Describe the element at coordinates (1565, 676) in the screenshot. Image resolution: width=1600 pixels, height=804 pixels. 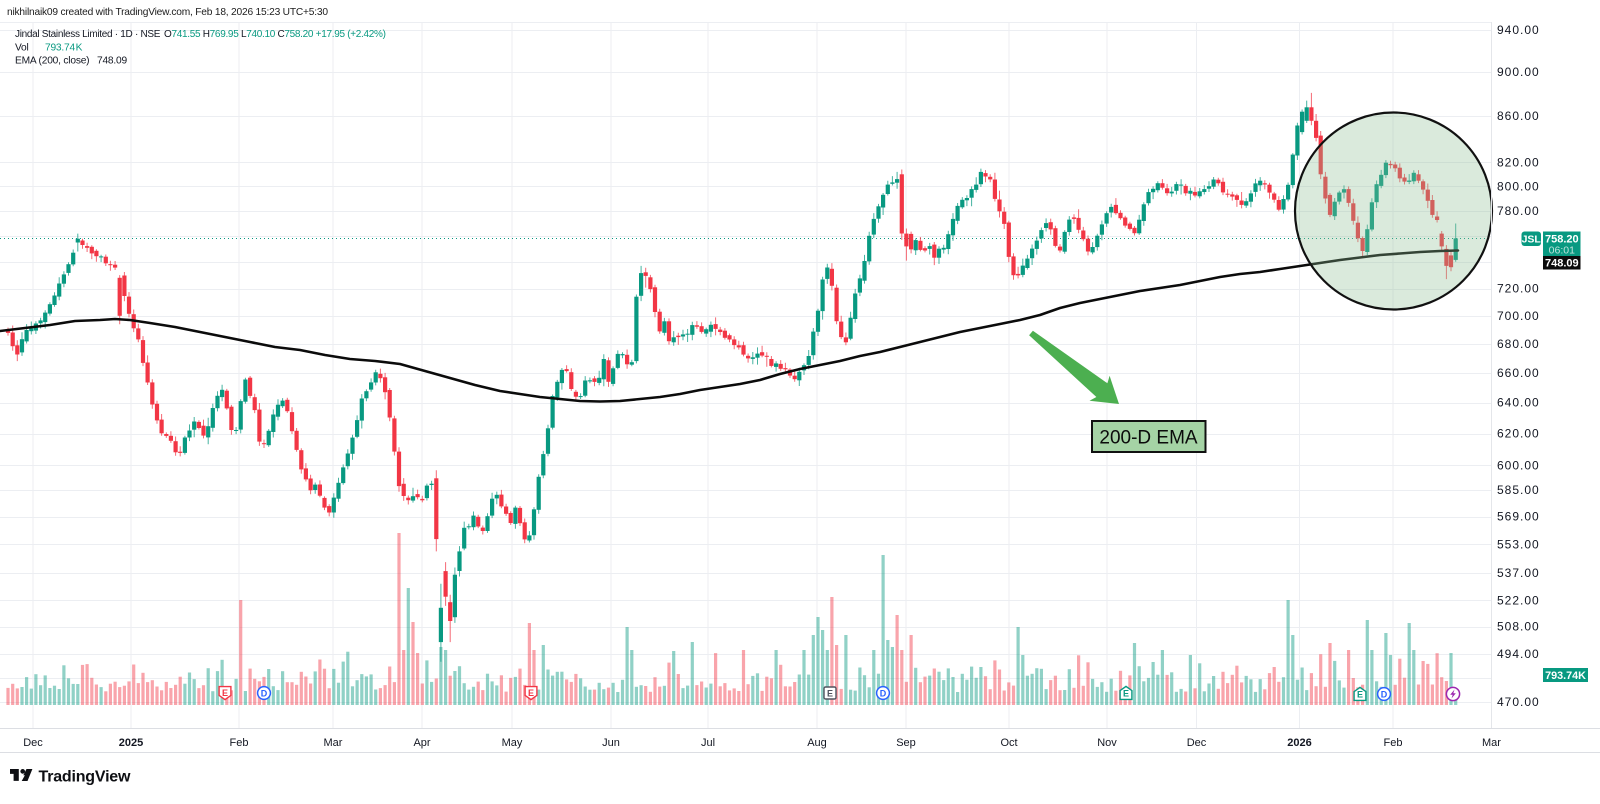
I see `svg-text: 793.74K` at that location.